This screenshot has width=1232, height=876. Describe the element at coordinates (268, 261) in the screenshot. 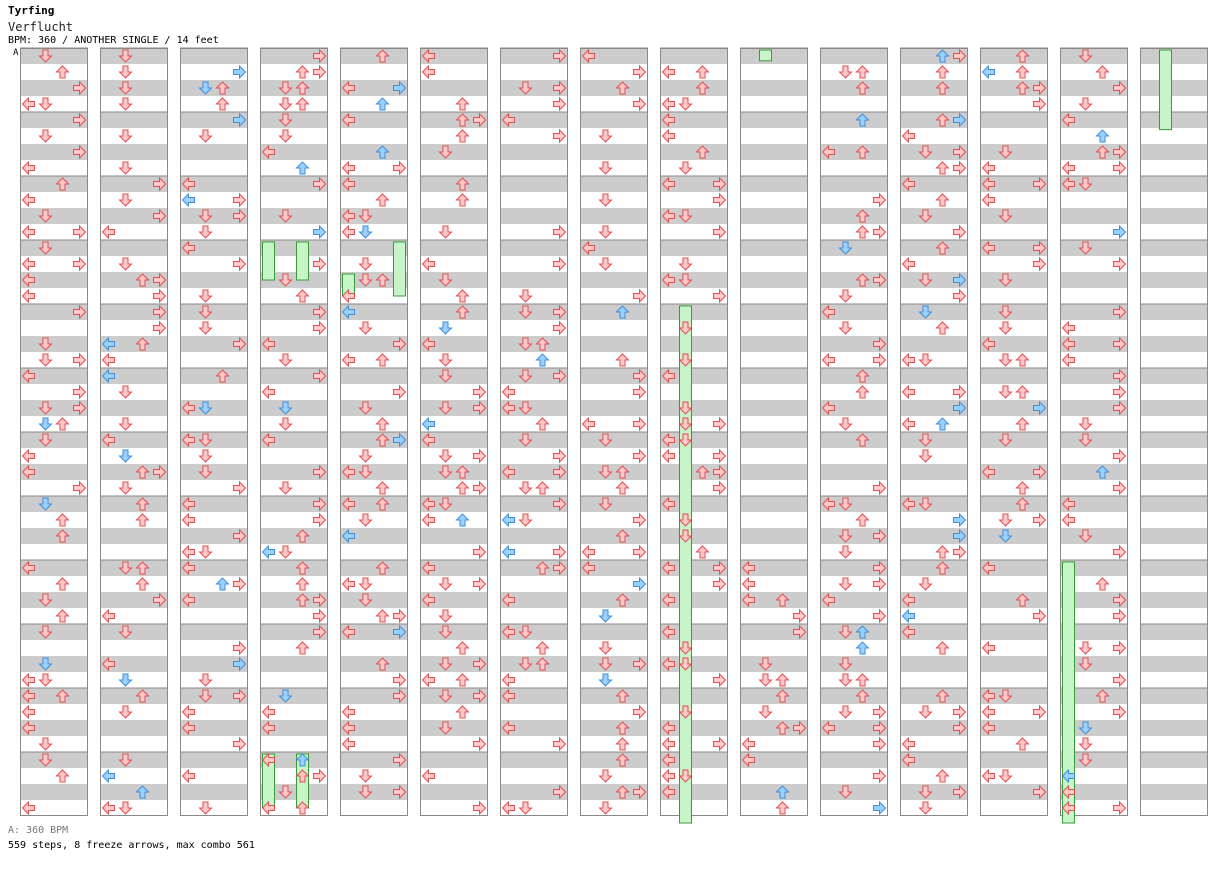

I see `freeze-arrow` at that location.